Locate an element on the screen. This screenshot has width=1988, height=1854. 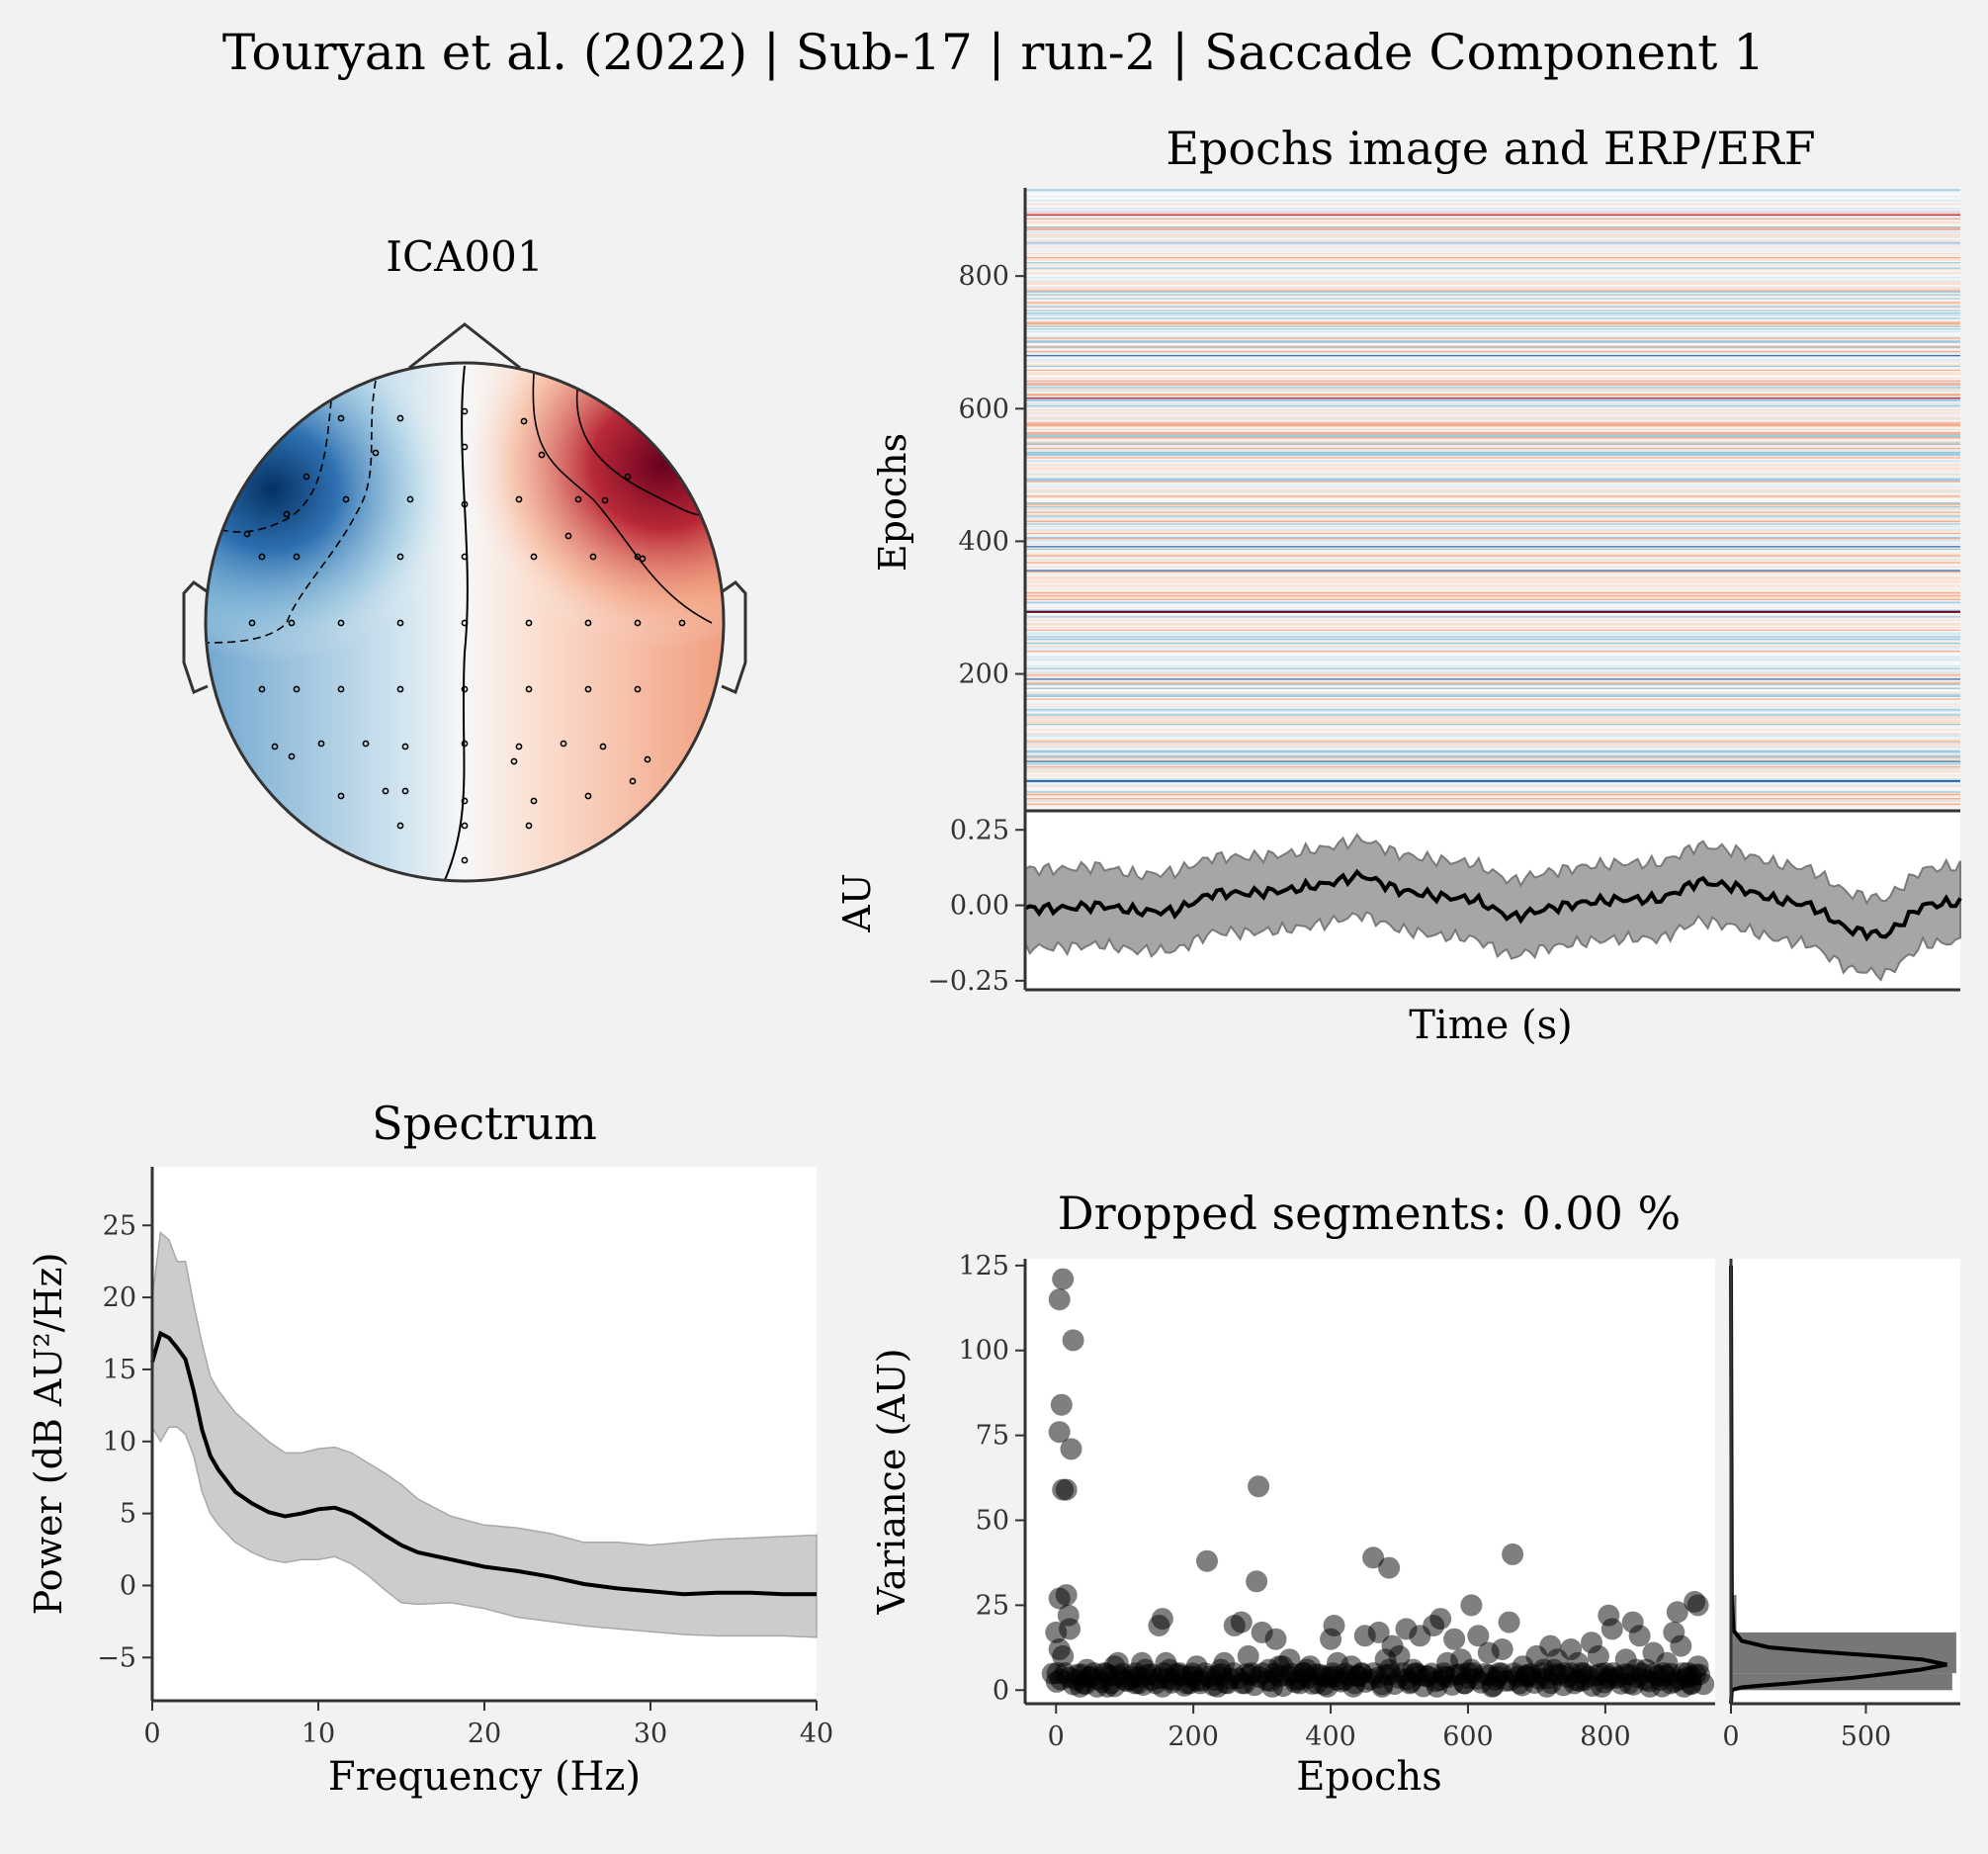
erp-xlabel: Time (s) is located at coordinates (1491, 1025).